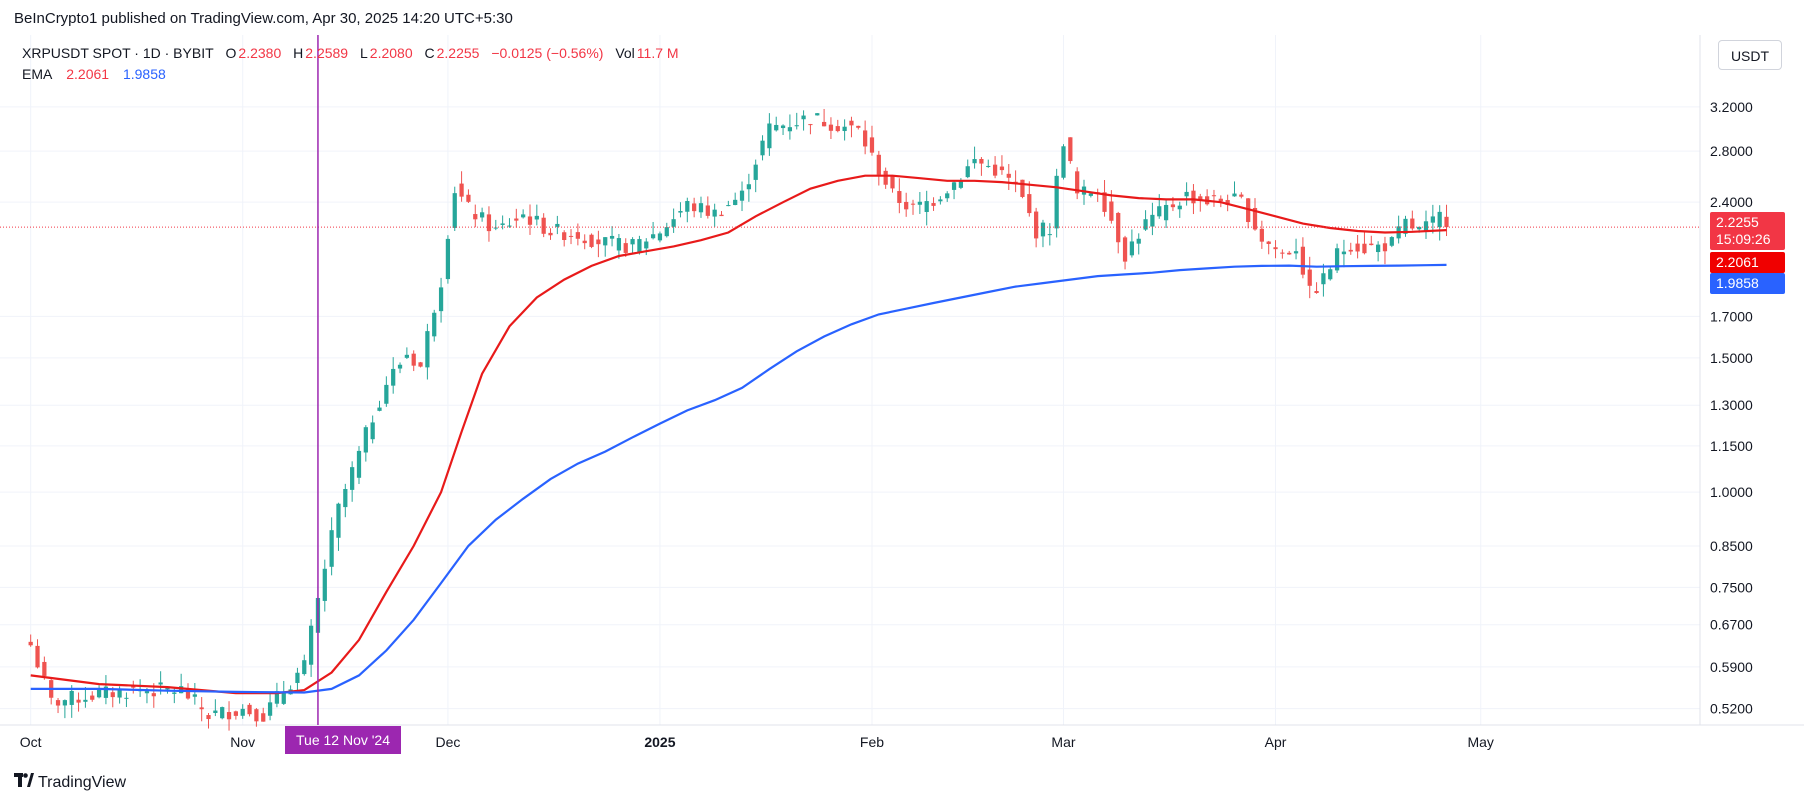 The width and height of the screenshot is (1804, 803). I want to click on tradingview-logo-text: TradingView, so click(82, 782).